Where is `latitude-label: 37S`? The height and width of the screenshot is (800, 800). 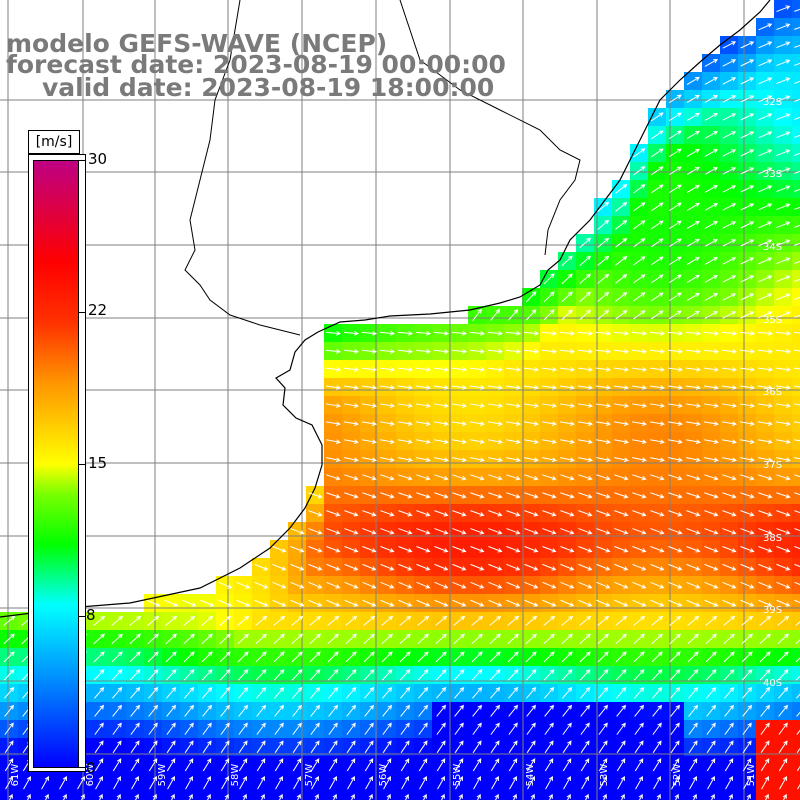
latitude-label: 37S is located at coordinates (772, 465).